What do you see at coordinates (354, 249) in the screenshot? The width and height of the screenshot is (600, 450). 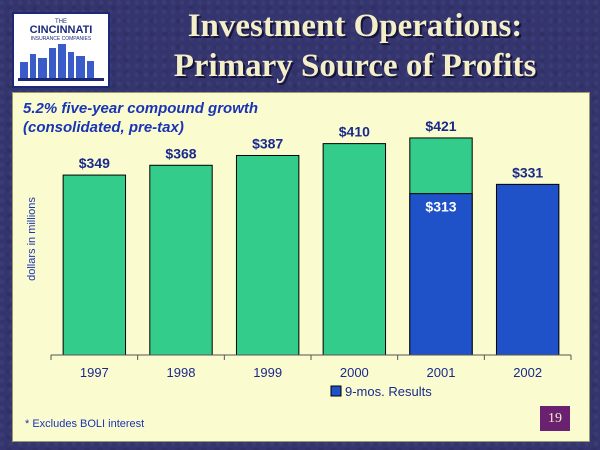 I see `bar-annual-2000` at bounding box center [354, 249].